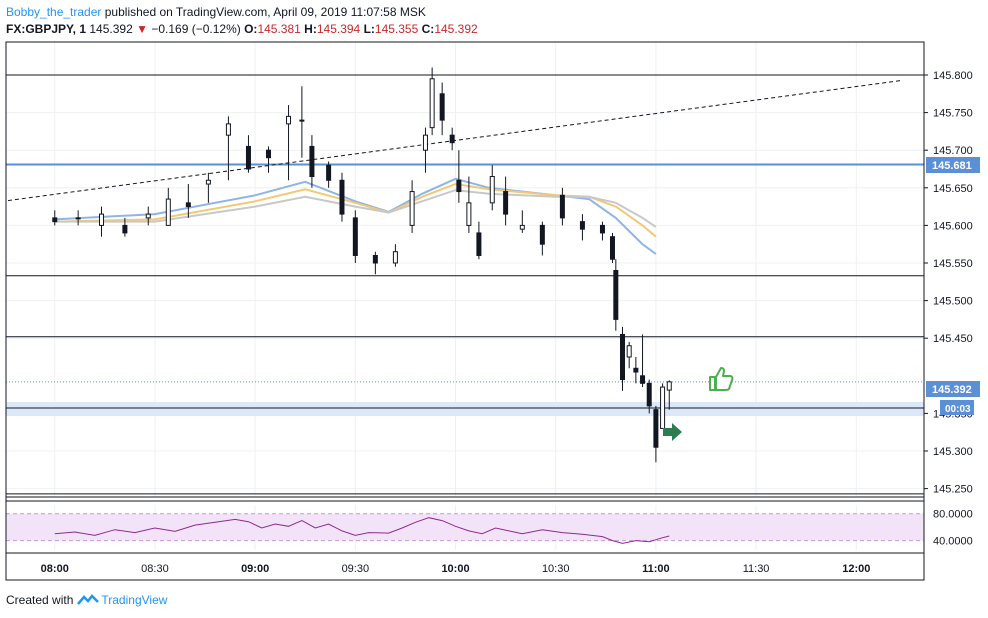 The width and height of the screenshot is (988, 618). I want to click on low-label: L:, so click(369, 29).